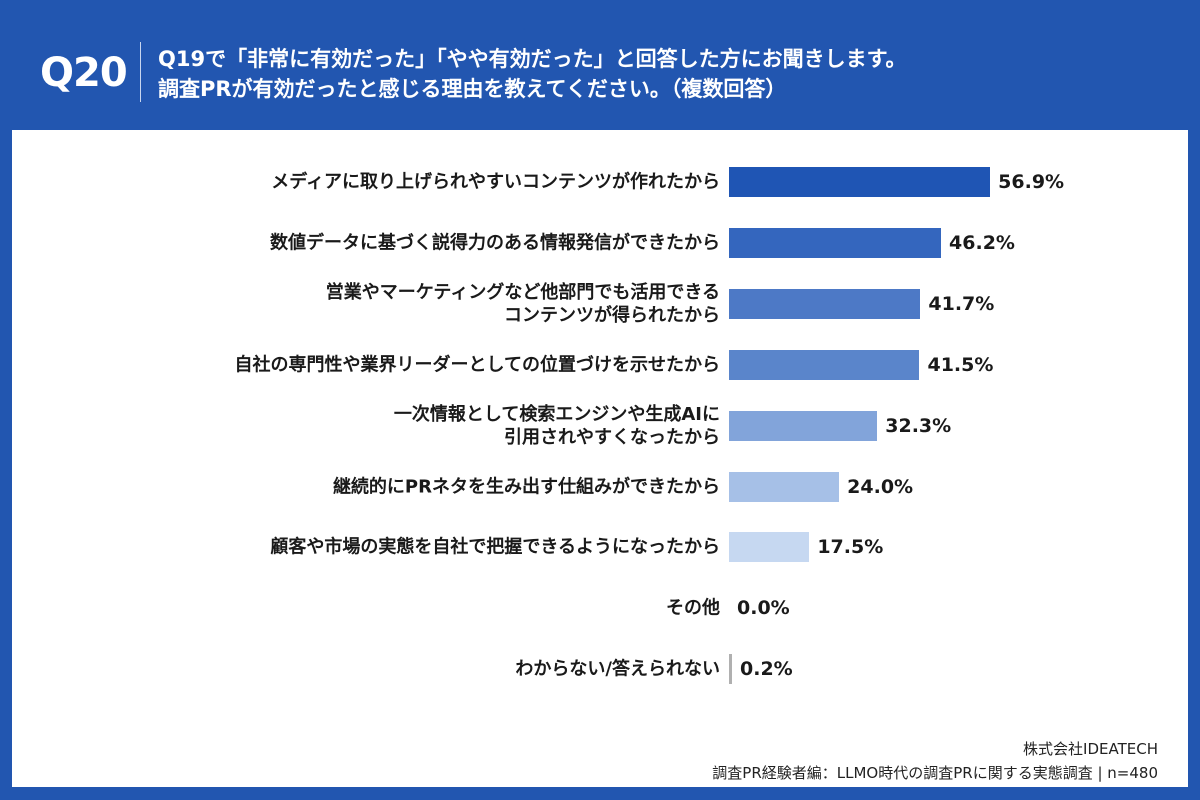 The image size is (1200, 800). I want to click on category-label: 一次情報として検索エンジンや生成AIに 引用されやすくなったから, so click(556, 425).